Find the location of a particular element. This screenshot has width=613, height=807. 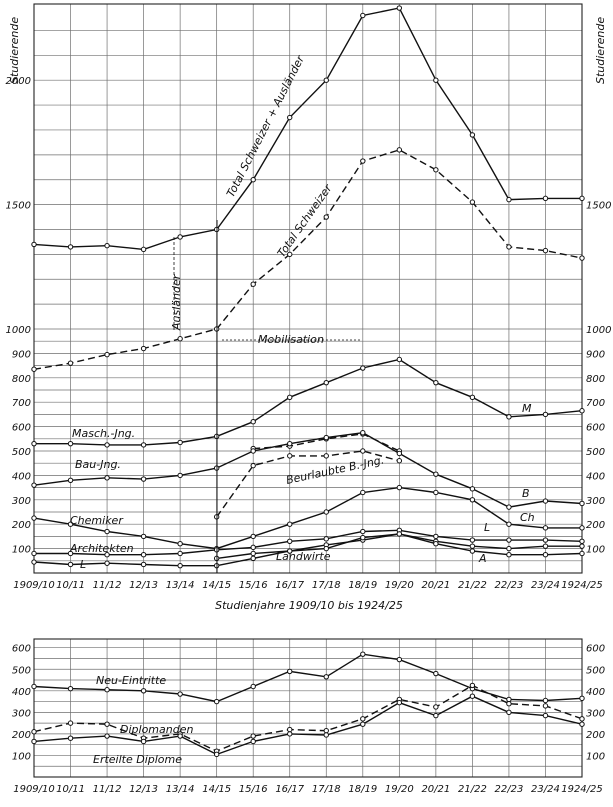

l-right-label: L is located at coordinates (487, 527).